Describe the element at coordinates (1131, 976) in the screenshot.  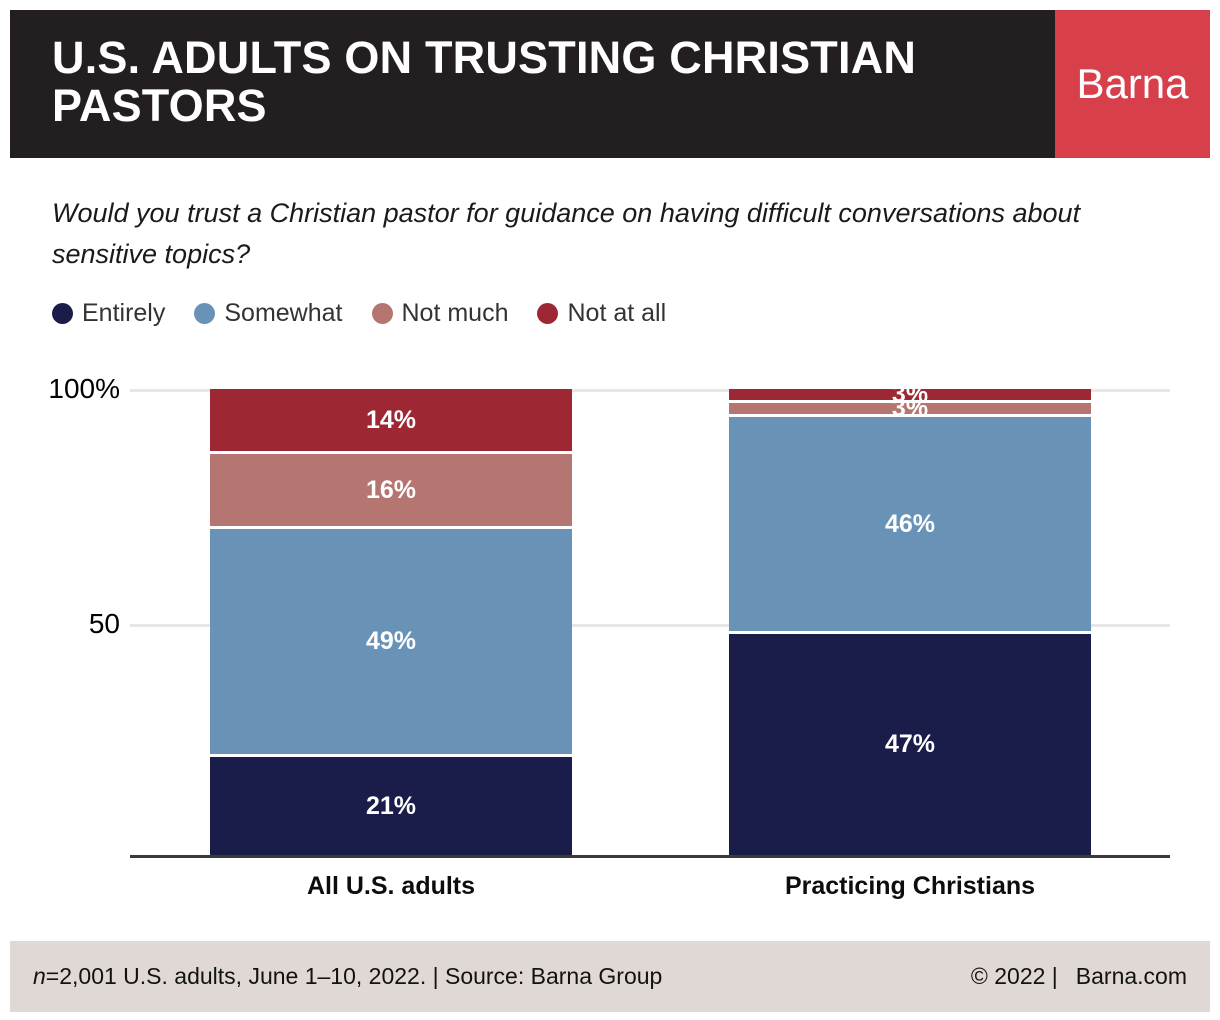
I see `site-text: Barna.com` at that location.